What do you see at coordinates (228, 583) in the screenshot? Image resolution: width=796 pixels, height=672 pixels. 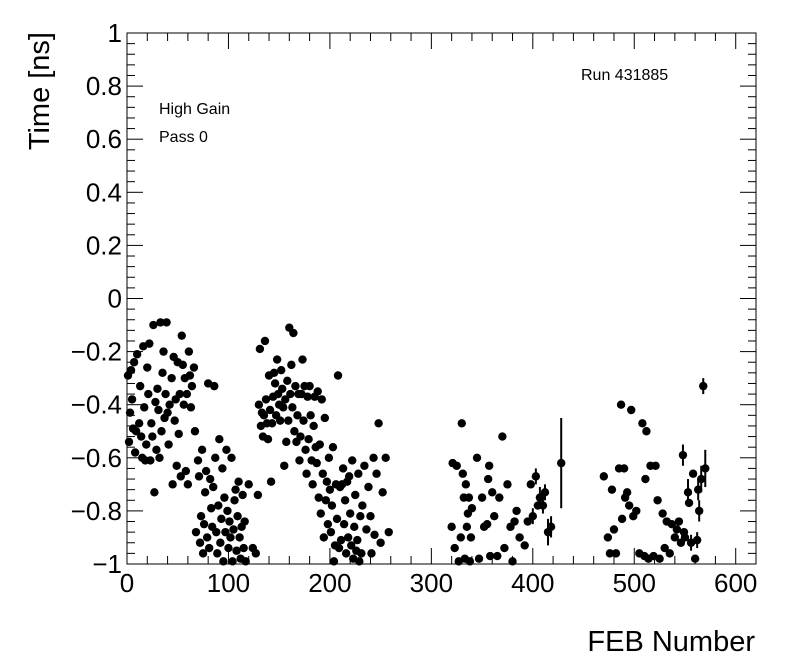 I see `x-tick-label: 100` at bounding box center [228, 583].